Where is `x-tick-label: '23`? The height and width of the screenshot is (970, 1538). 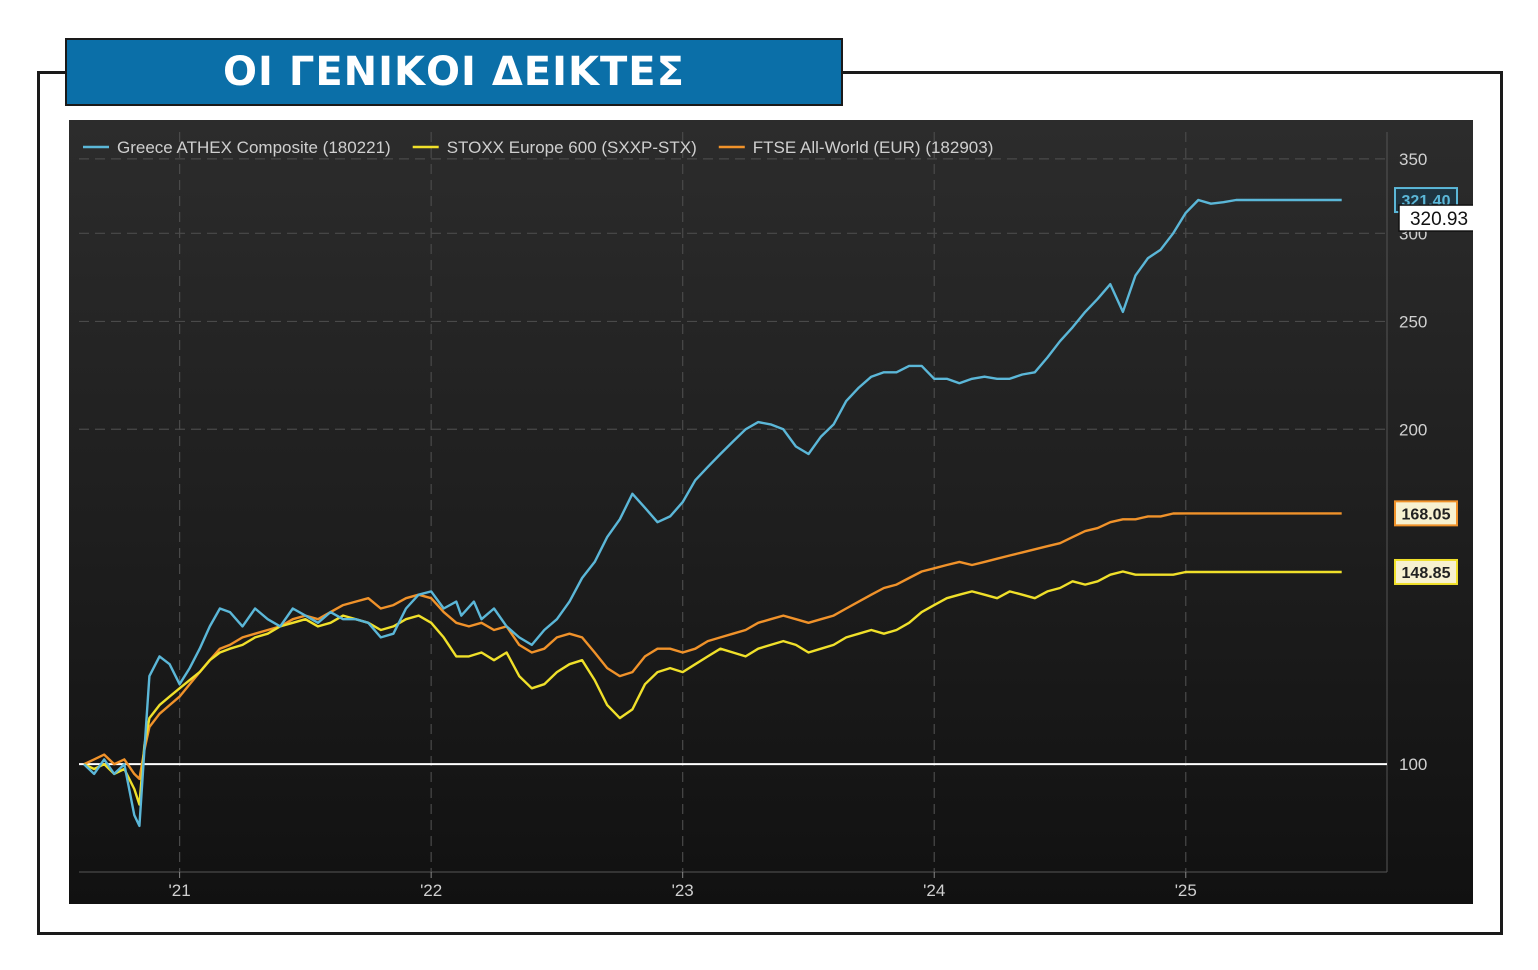
x-tick-label: '23 is located at coordinates (683, 890).